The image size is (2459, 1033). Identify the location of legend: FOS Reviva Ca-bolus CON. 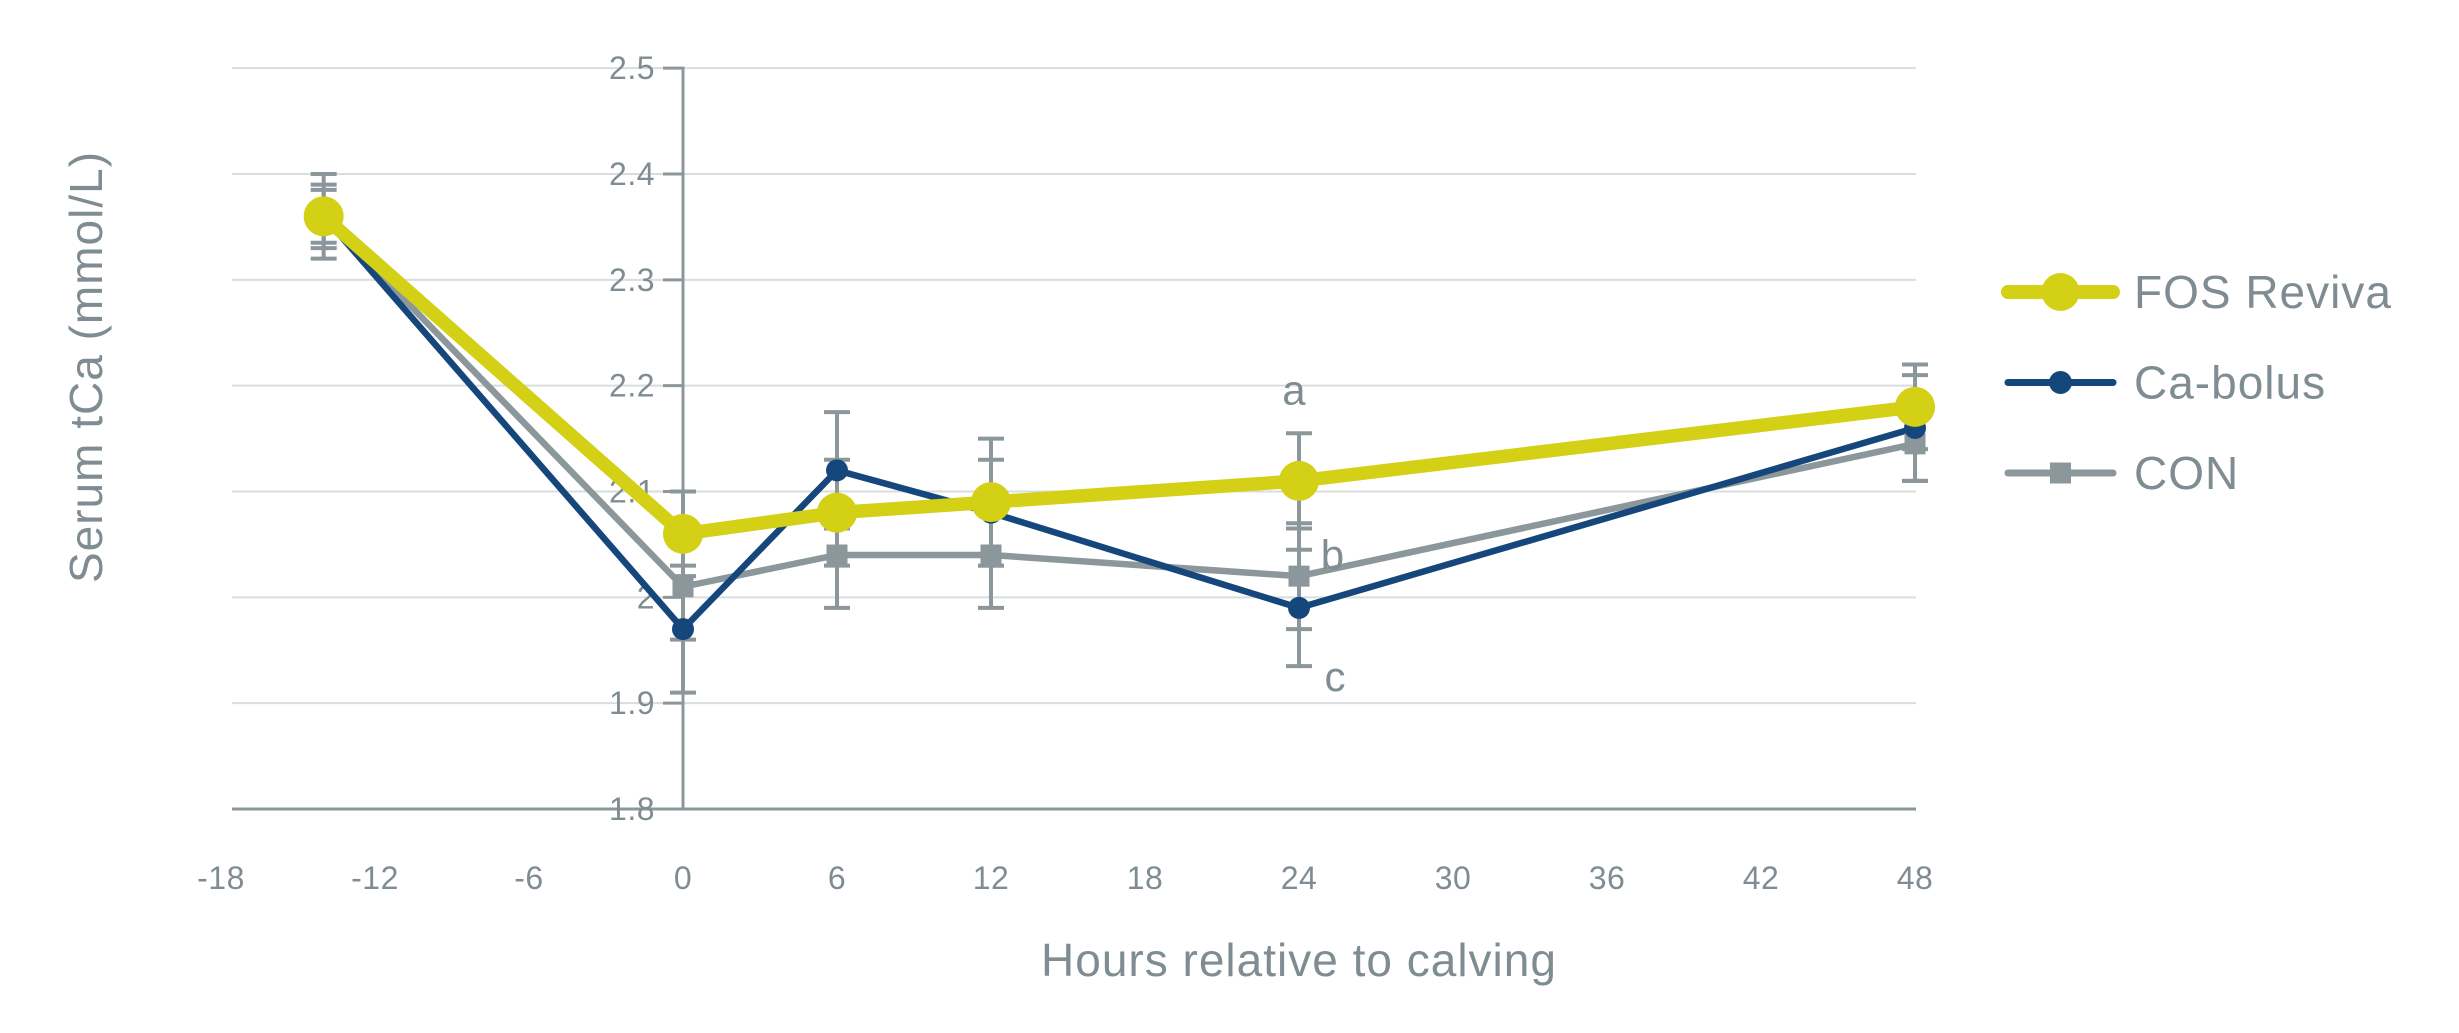
(2196, 382).